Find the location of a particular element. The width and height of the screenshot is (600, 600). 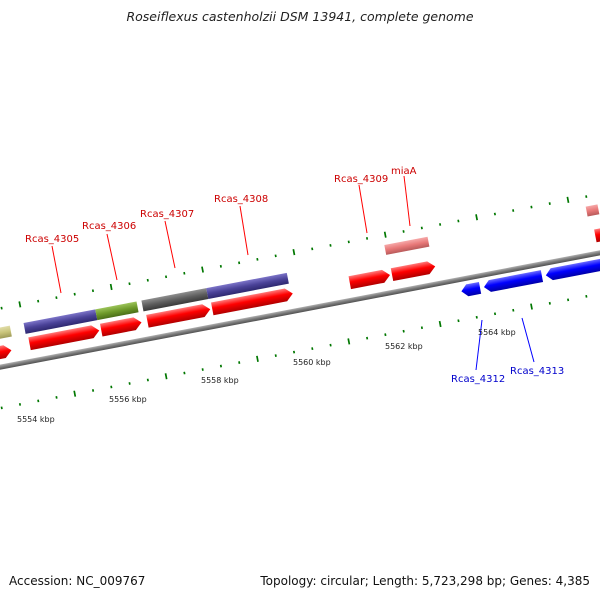

gene-arrow-left-edge is located at coordinates (6, 355).